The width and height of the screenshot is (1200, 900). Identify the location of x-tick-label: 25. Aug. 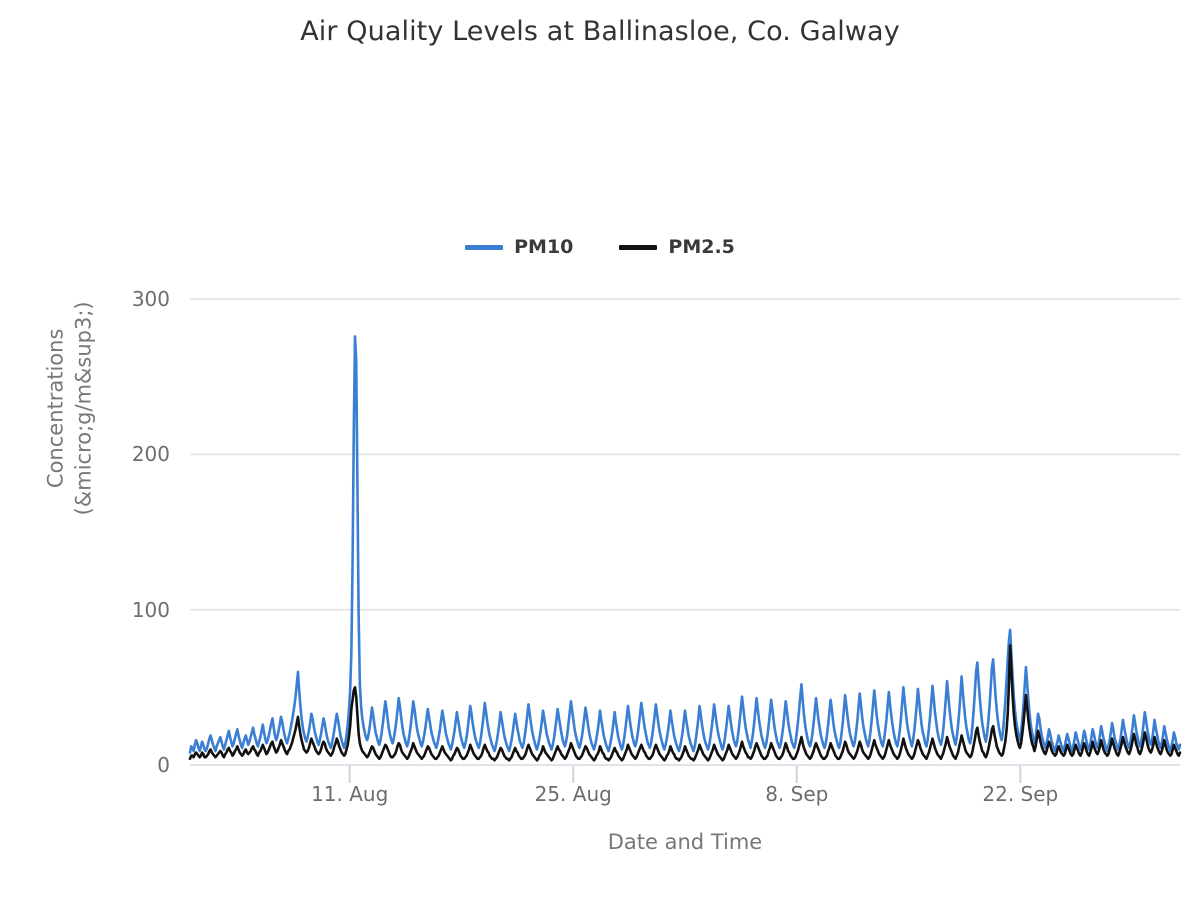
(573, 794).